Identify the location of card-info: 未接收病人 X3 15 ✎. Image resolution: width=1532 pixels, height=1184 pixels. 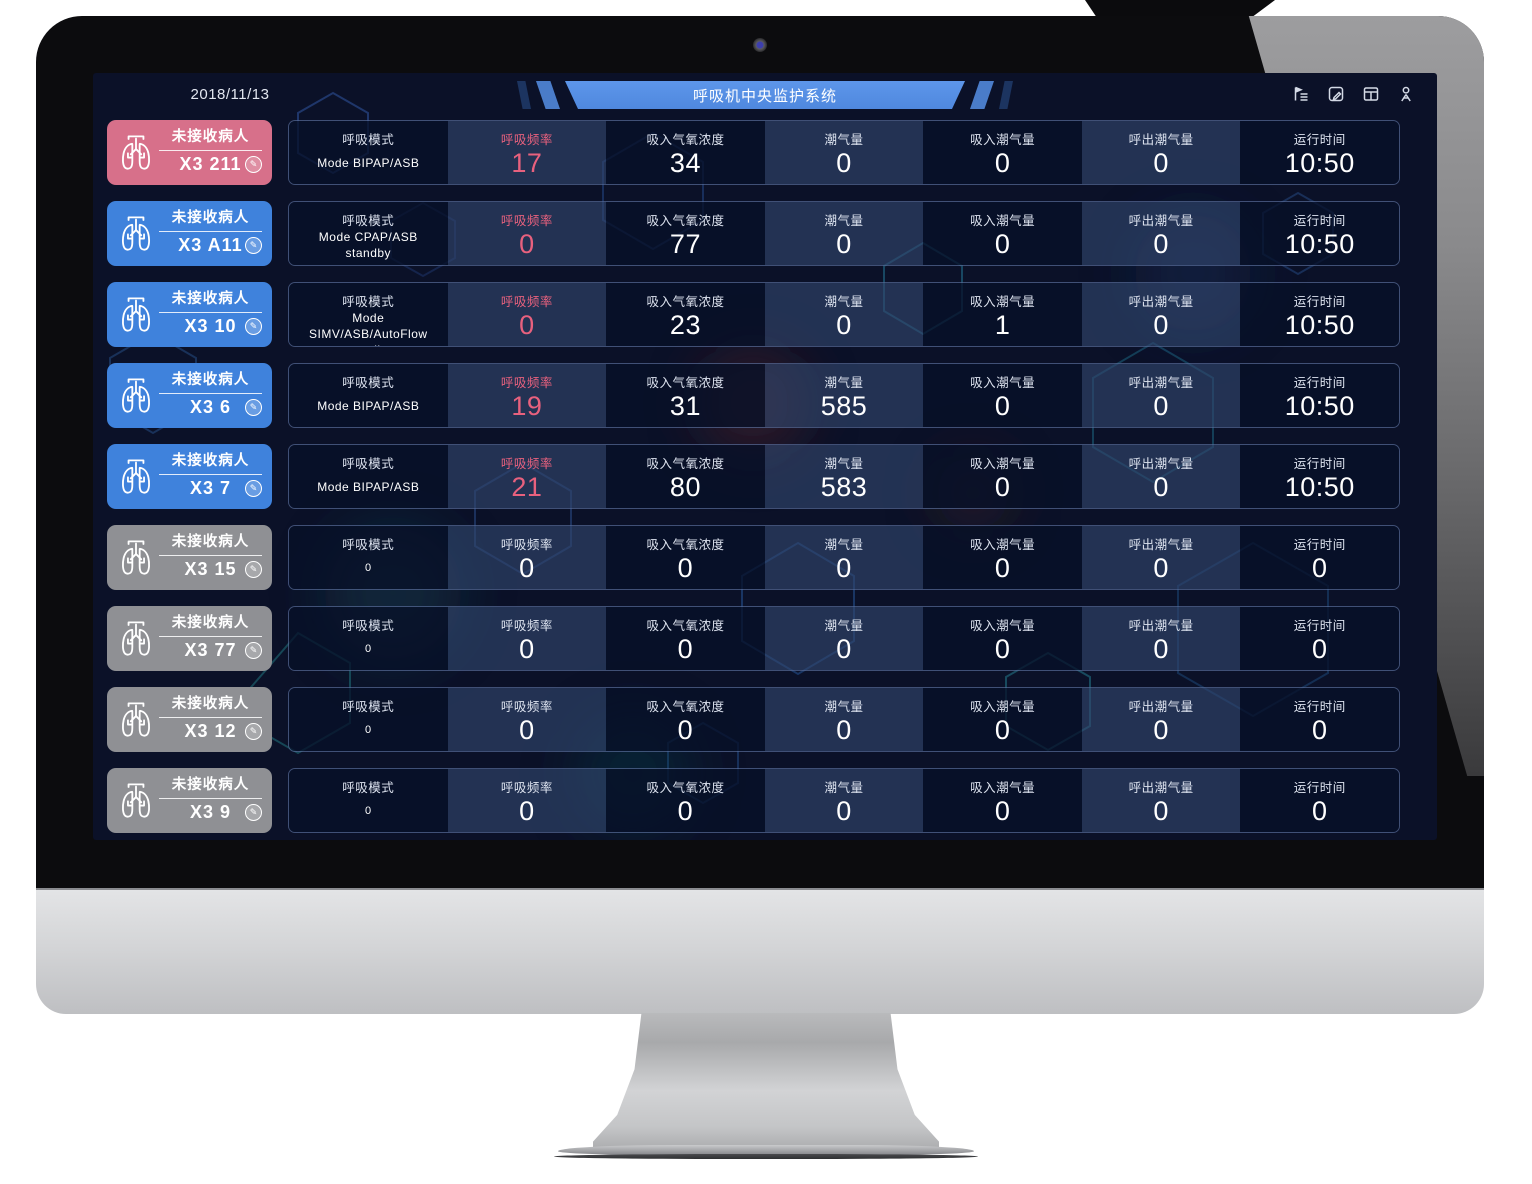
(210, 557).